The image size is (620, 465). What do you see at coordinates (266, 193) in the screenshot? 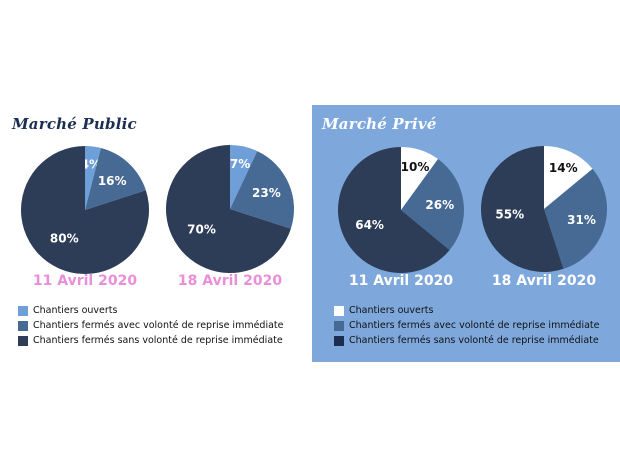
I see `slice-value-label: 23%` at bounding box center [266, 193].